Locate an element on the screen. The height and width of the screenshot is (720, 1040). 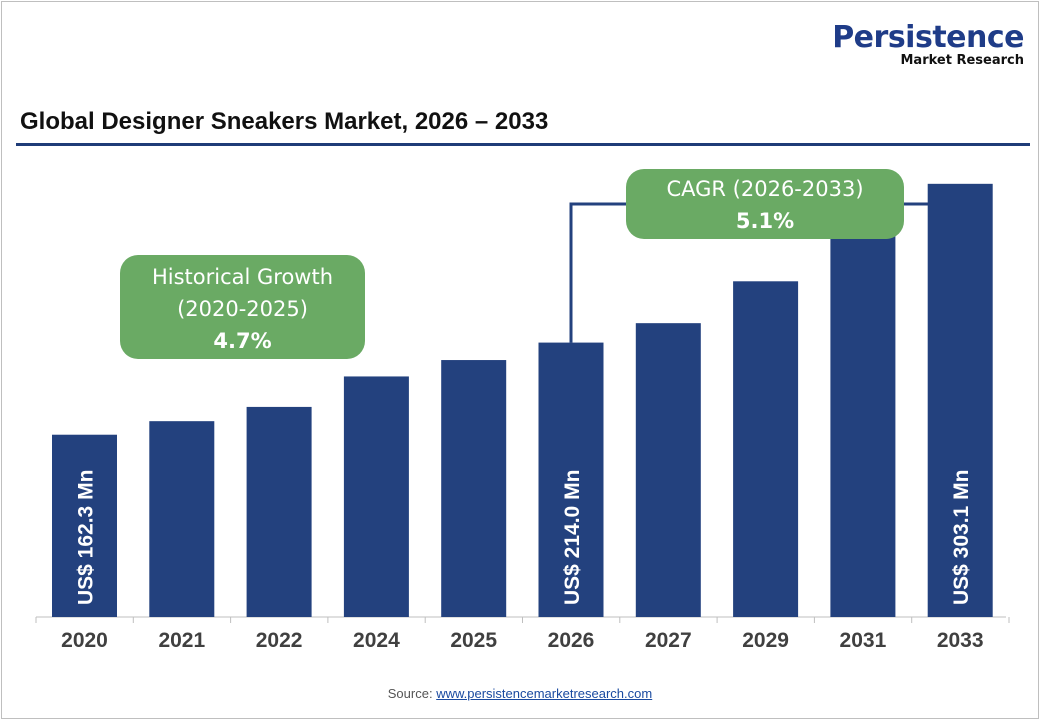
data-label: US$ 162.3 Mn is located at coordinates (86, 537).